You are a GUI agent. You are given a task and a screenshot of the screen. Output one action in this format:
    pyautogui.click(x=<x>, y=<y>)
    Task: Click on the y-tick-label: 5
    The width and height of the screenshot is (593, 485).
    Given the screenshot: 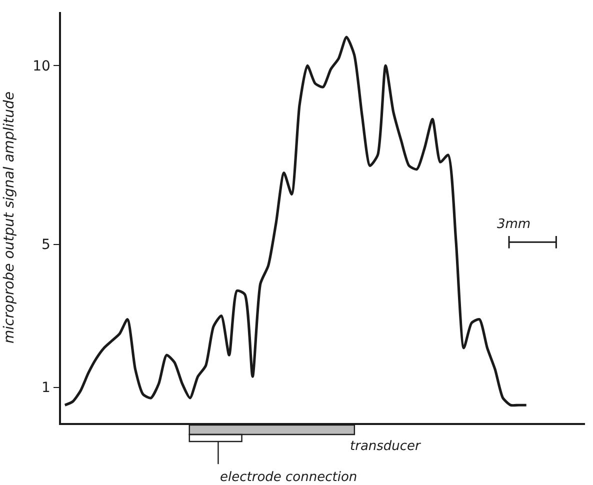 What is the action you would take?
    pyautogui.click(x=46, y=245)
    